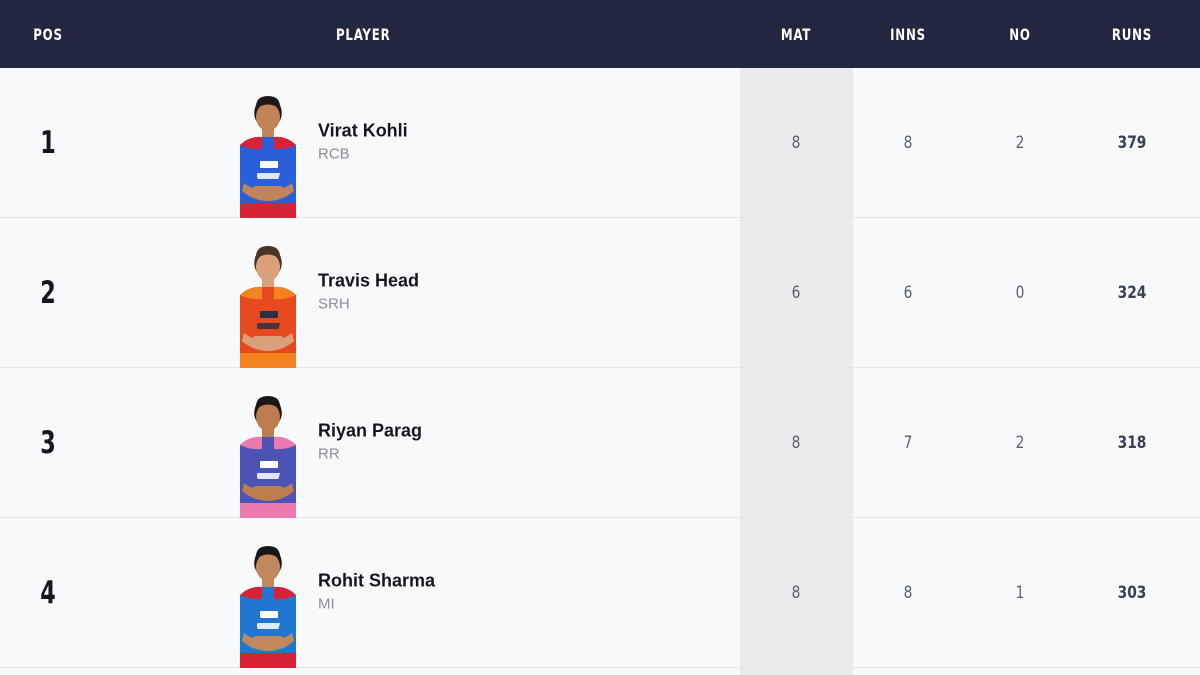 This screenshot has height=675, width=1200. What do you see at coordinates (363, 129) in the screenshot?
I see `player-name: Virat Kohli` at bounding box center [363, 129].